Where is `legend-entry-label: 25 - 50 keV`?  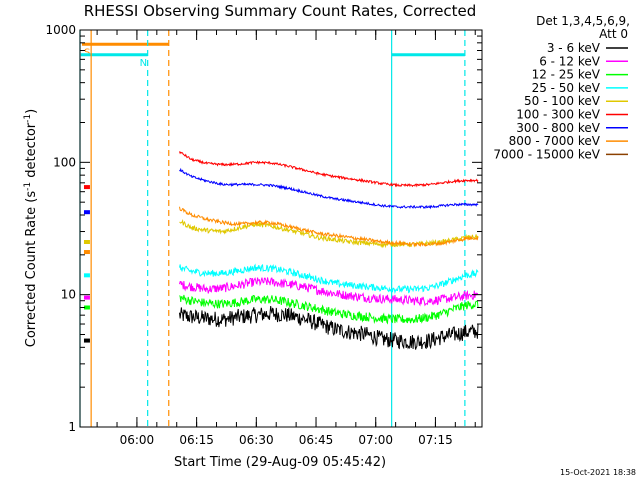 legend-entry-label: 25 - 50 keV is located at coordinates (566, 88).